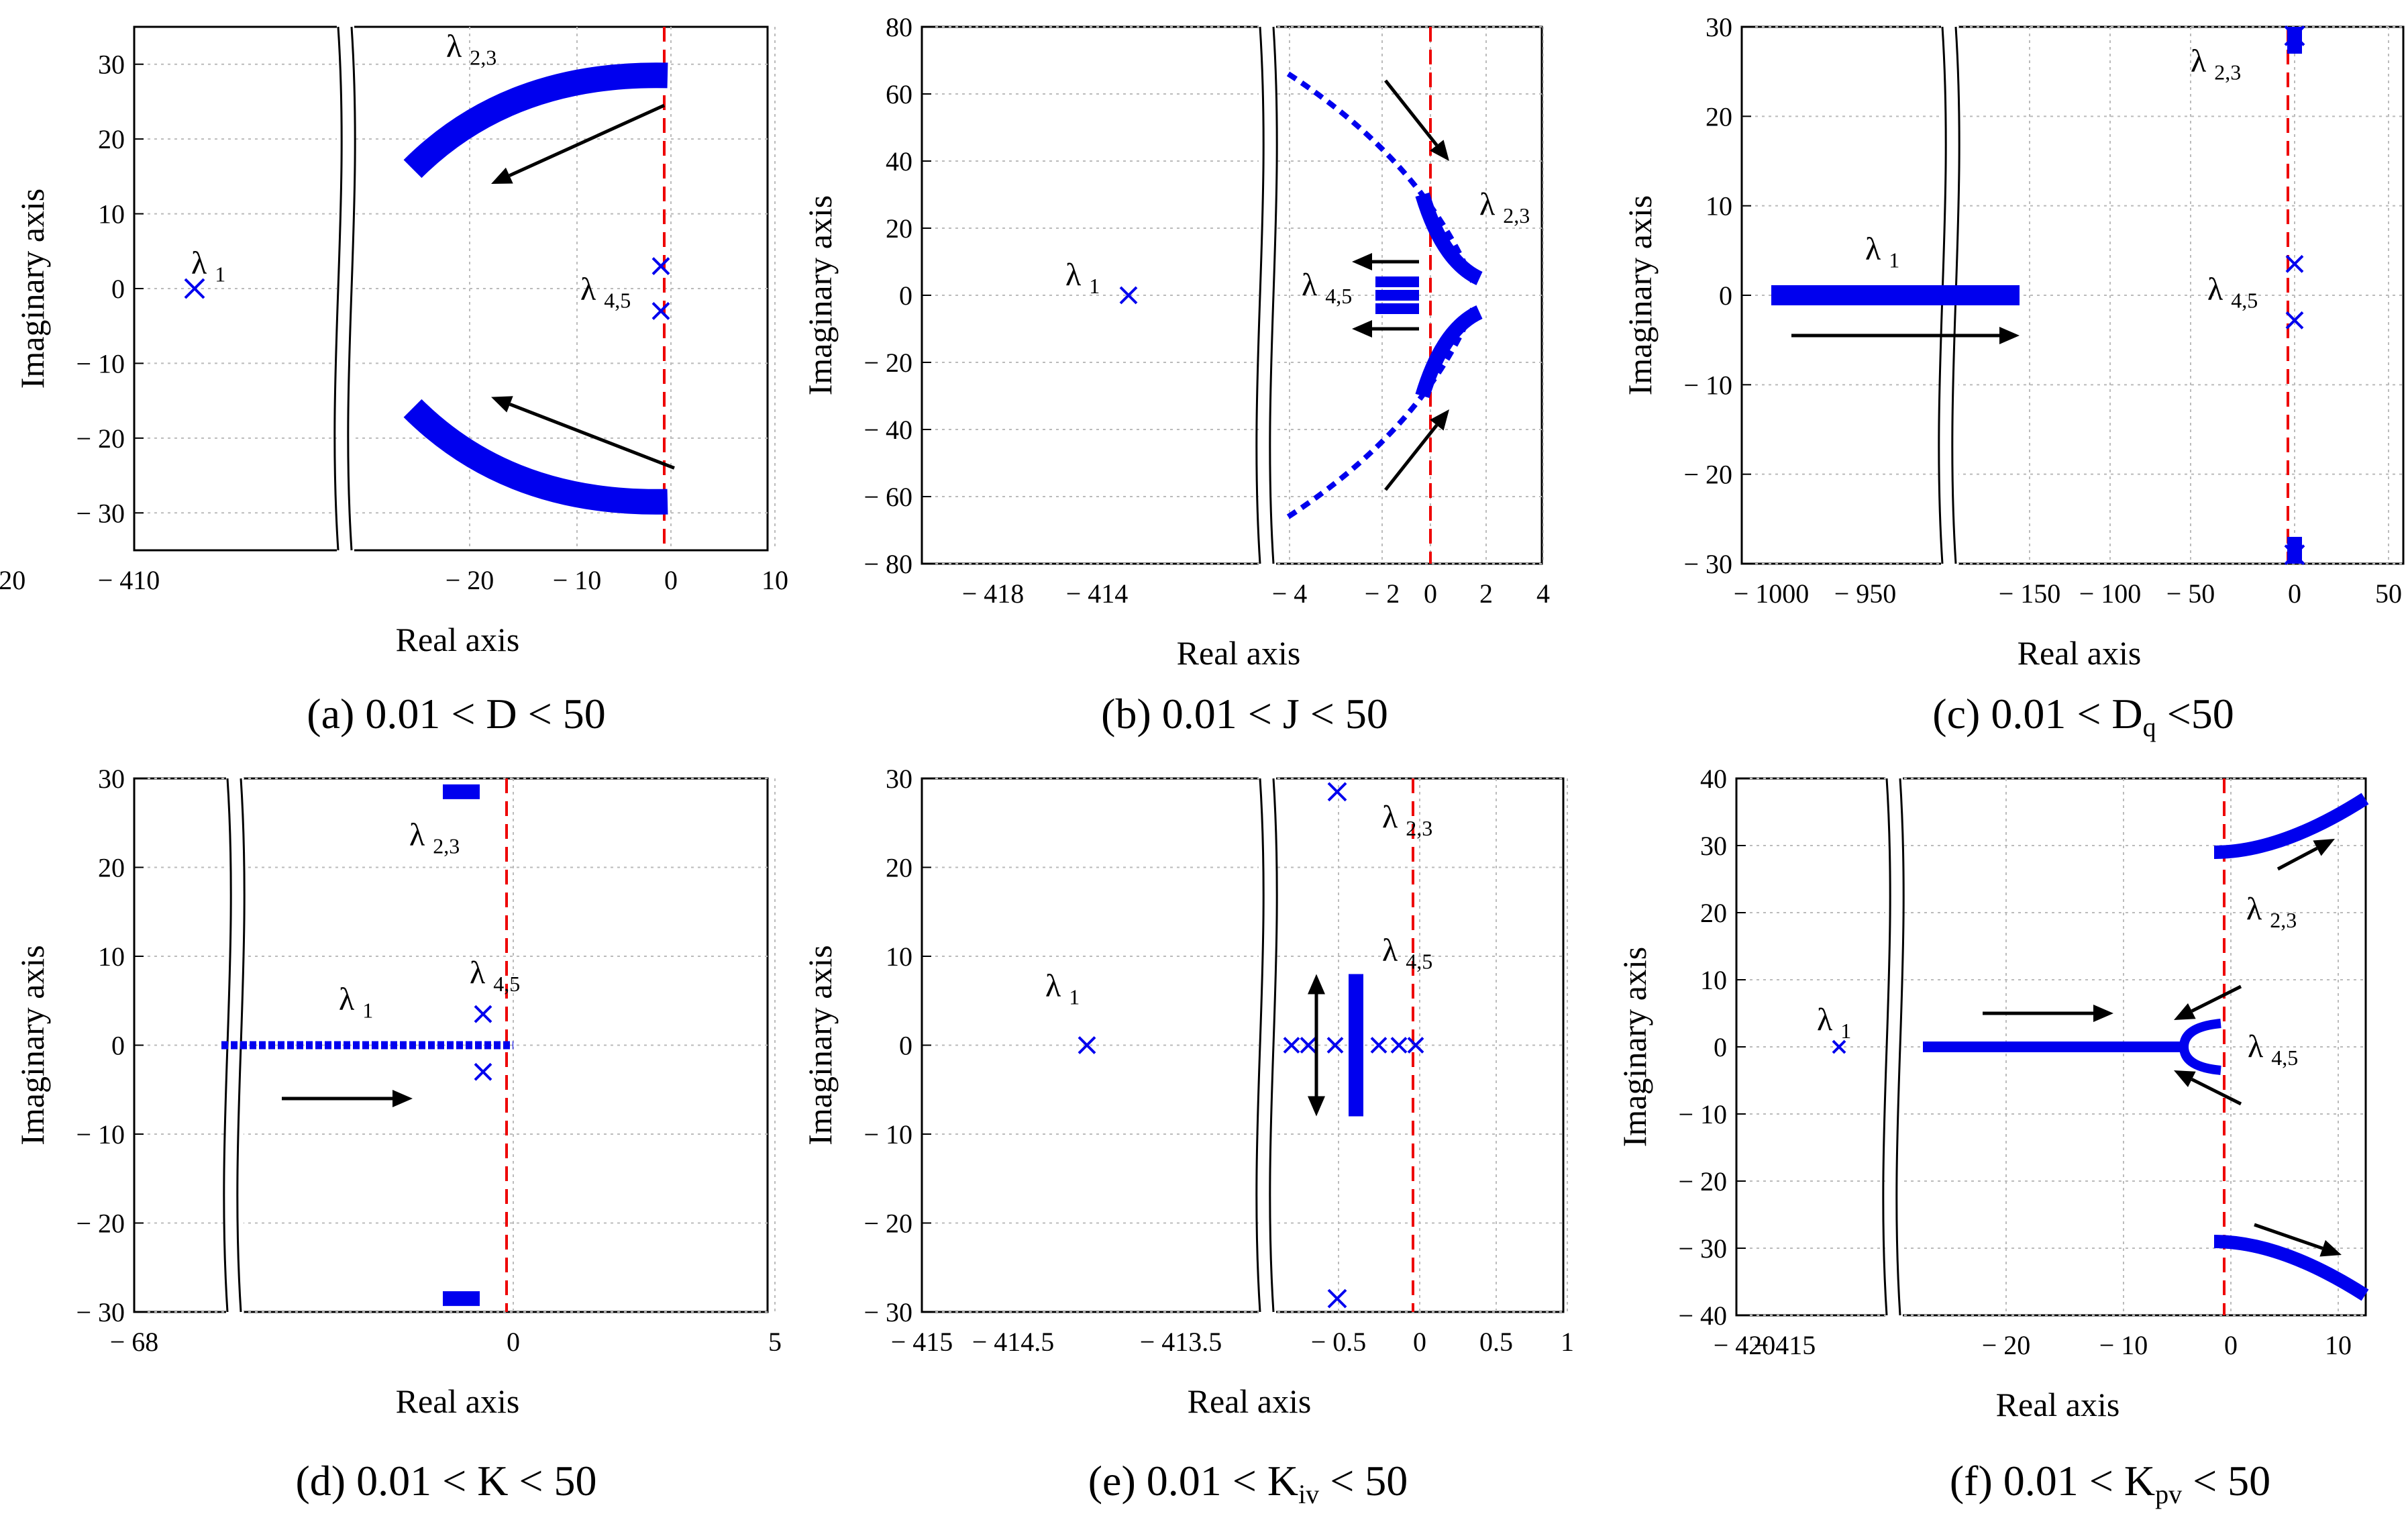 The width and height of the screenshot is (2408, 1524). Describe the element at coordinates (2083, 716) in the screenshot. I see `panel-caption: (c) 0.01 < Dq <50` at that location.